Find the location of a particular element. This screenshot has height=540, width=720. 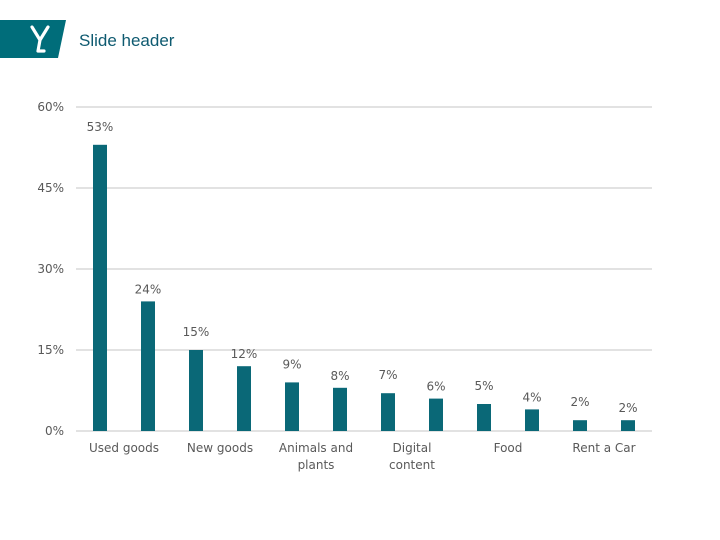

data-label: 9% is located at coordinates (291, 364).